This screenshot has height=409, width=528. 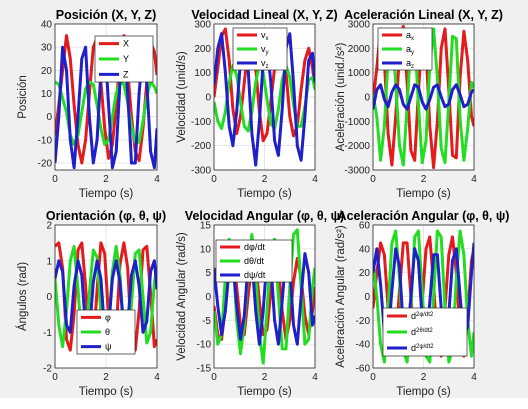 I want to click on y-tick-label: 200, so click(x=202, y=49).